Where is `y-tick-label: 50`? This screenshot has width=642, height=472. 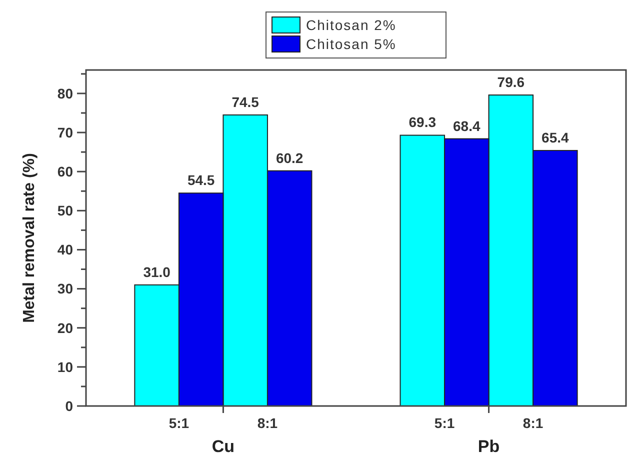 y-tick-label: 50 is located at coordinates (65, 210).